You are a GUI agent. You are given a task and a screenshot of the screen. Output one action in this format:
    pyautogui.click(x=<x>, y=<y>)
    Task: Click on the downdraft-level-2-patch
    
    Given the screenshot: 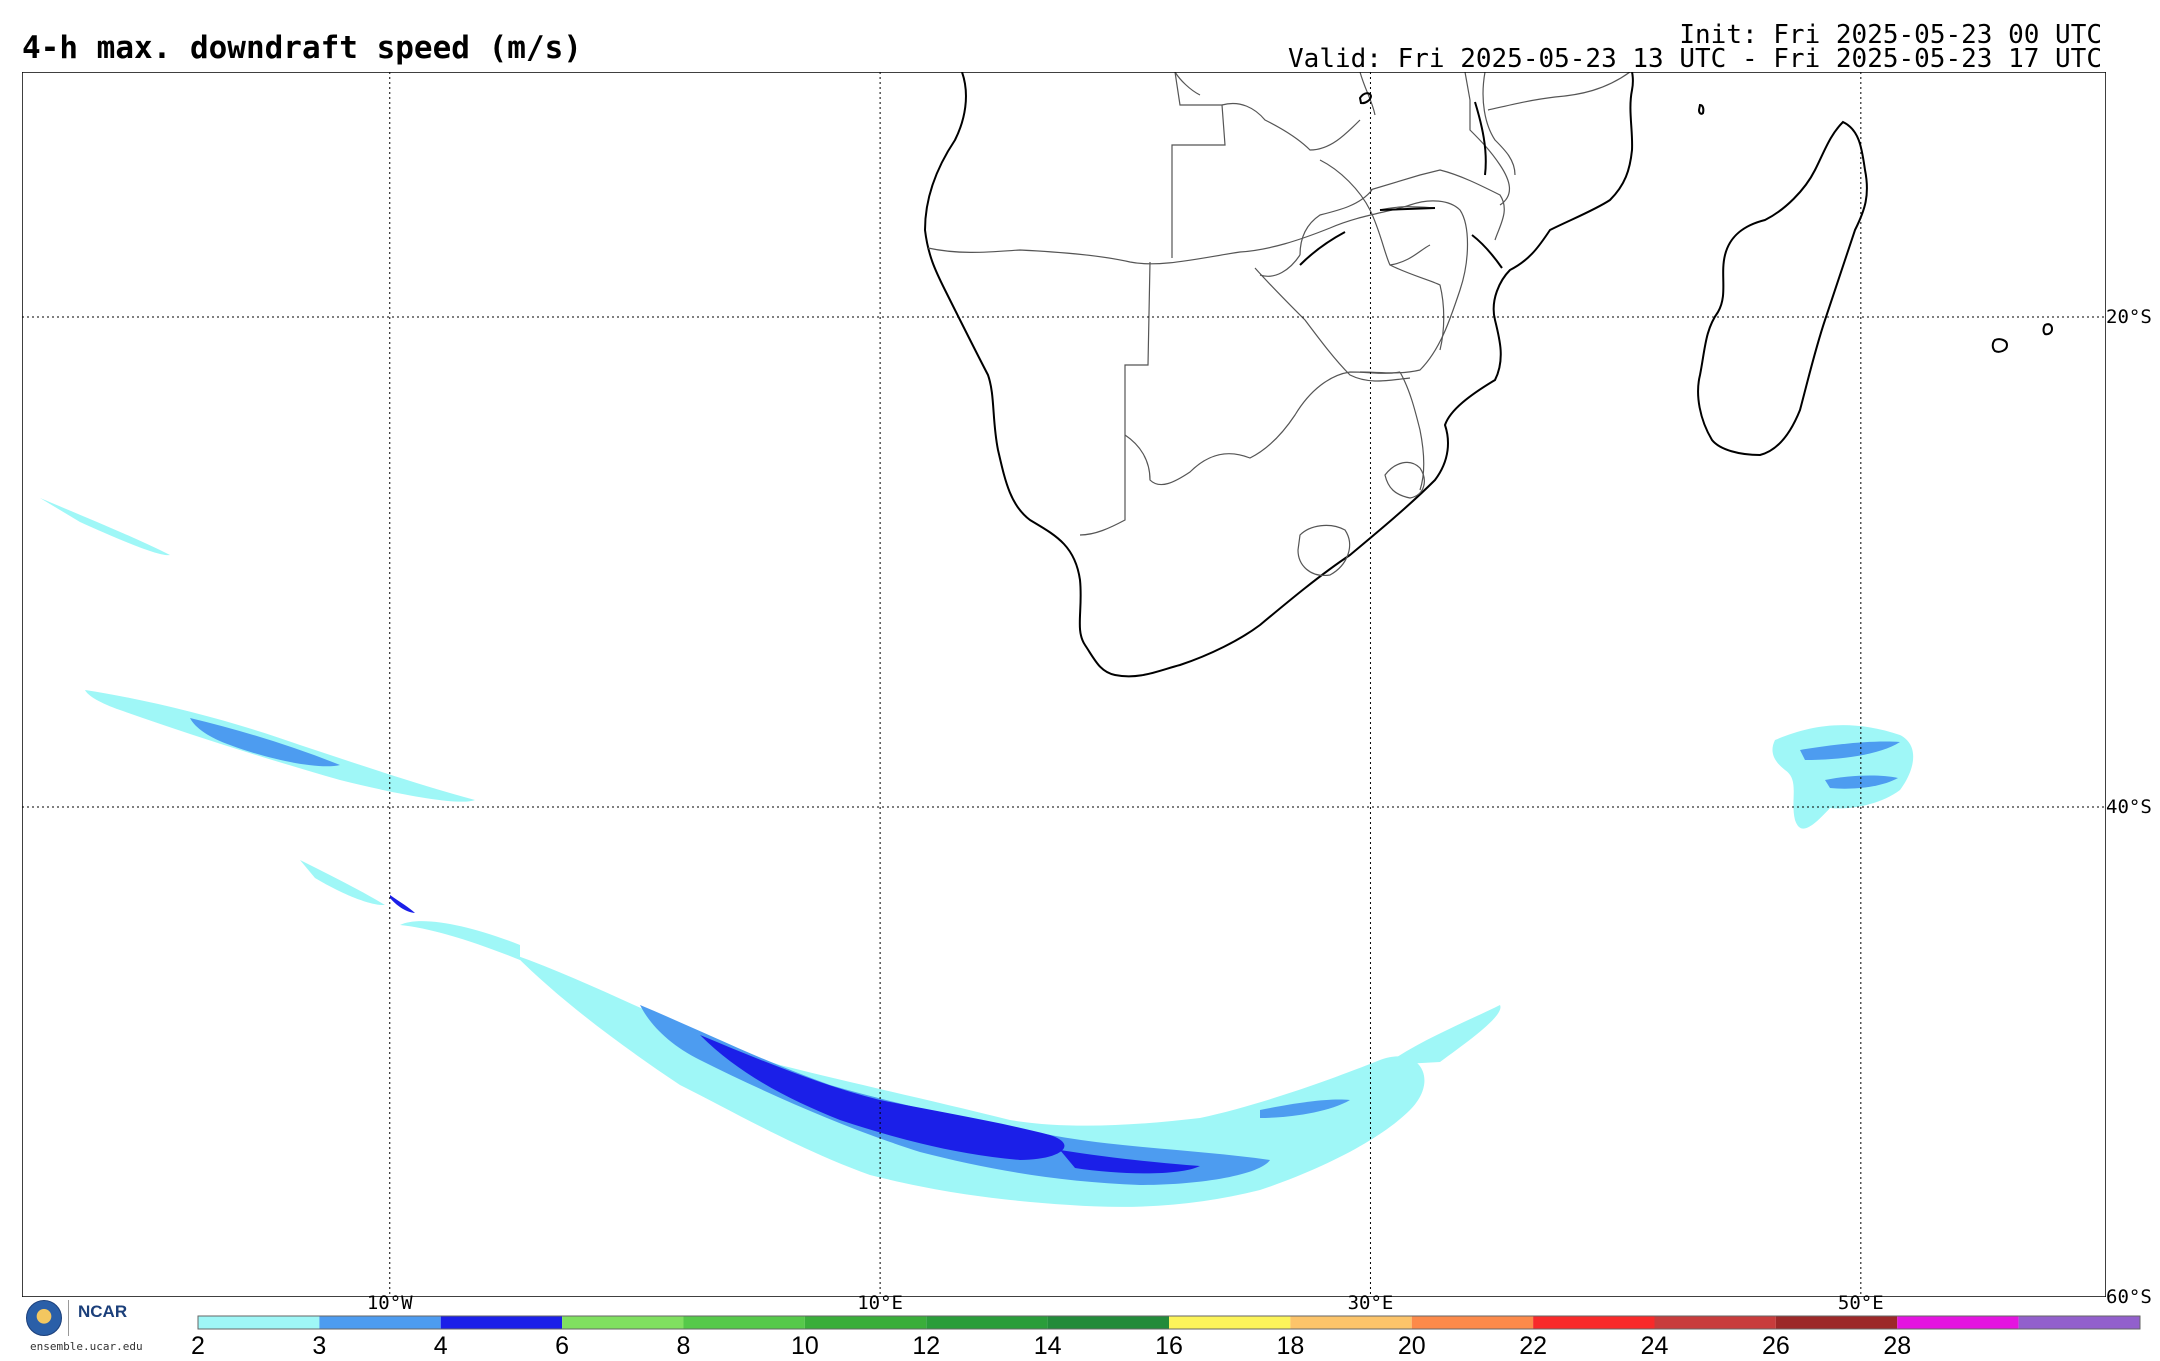 What is the action you would take?
    pyautogui.click(x=1843, y=777)
    